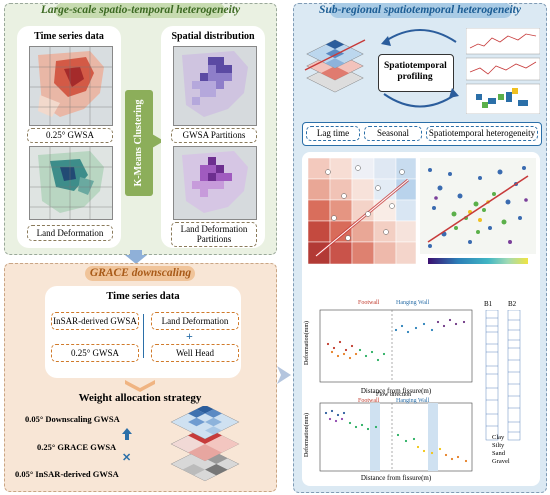 This screenshot has height=495, width=550. What do you see at coordinates (69, 36) in the screenshot?
I see `time-series-heading: Time series data` at bounding box center [69, 36].